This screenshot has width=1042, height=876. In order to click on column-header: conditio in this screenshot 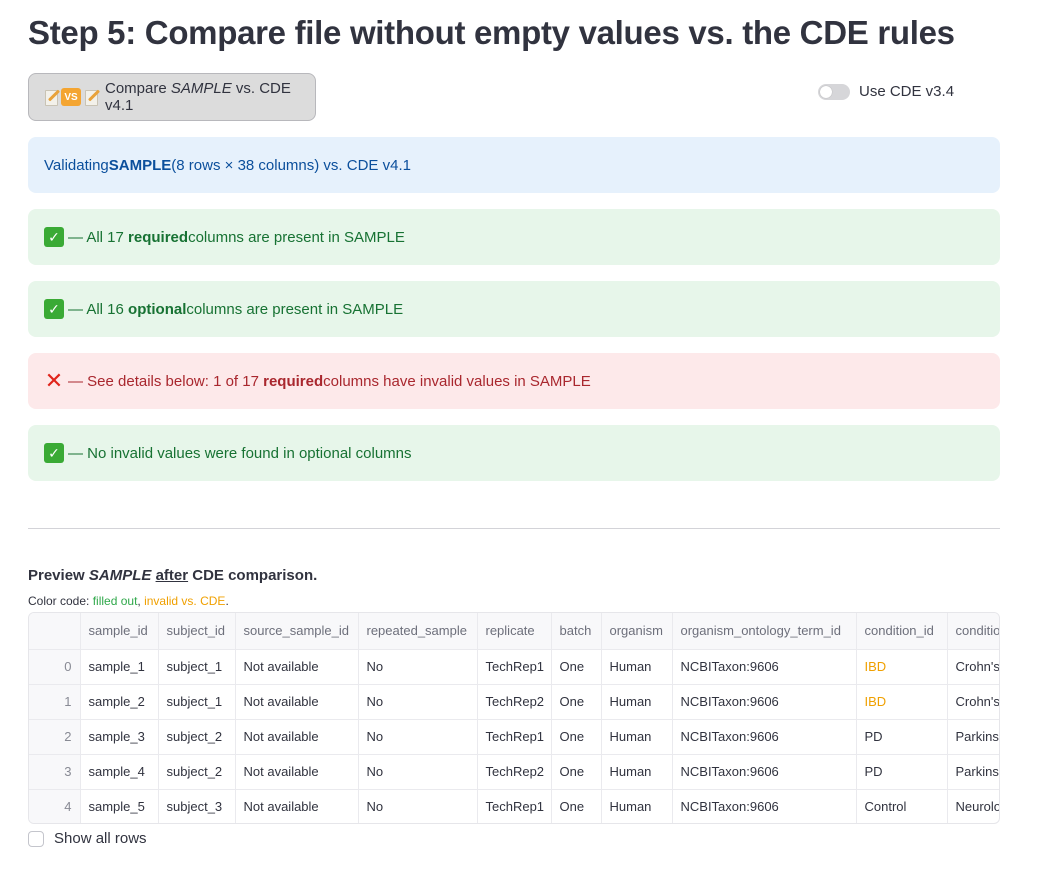, I will do `click(973, 631)`.